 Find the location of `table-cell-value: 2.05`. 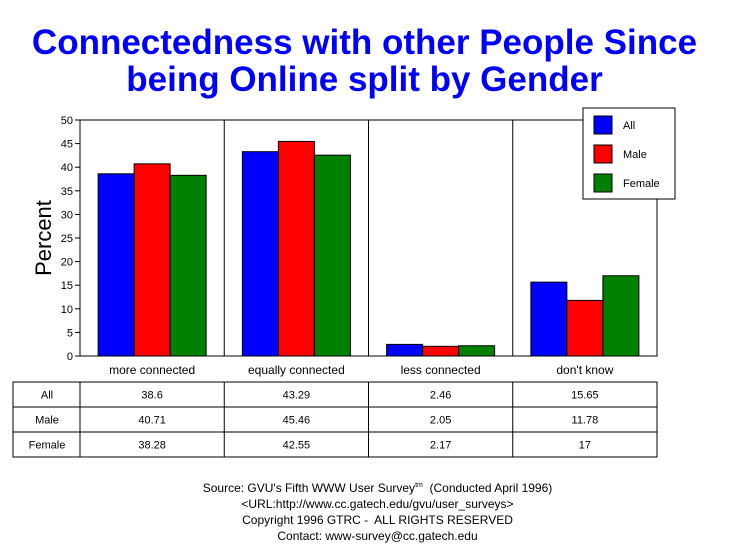

table-cell-value: 2.05 is located at coordinates (440, 421).